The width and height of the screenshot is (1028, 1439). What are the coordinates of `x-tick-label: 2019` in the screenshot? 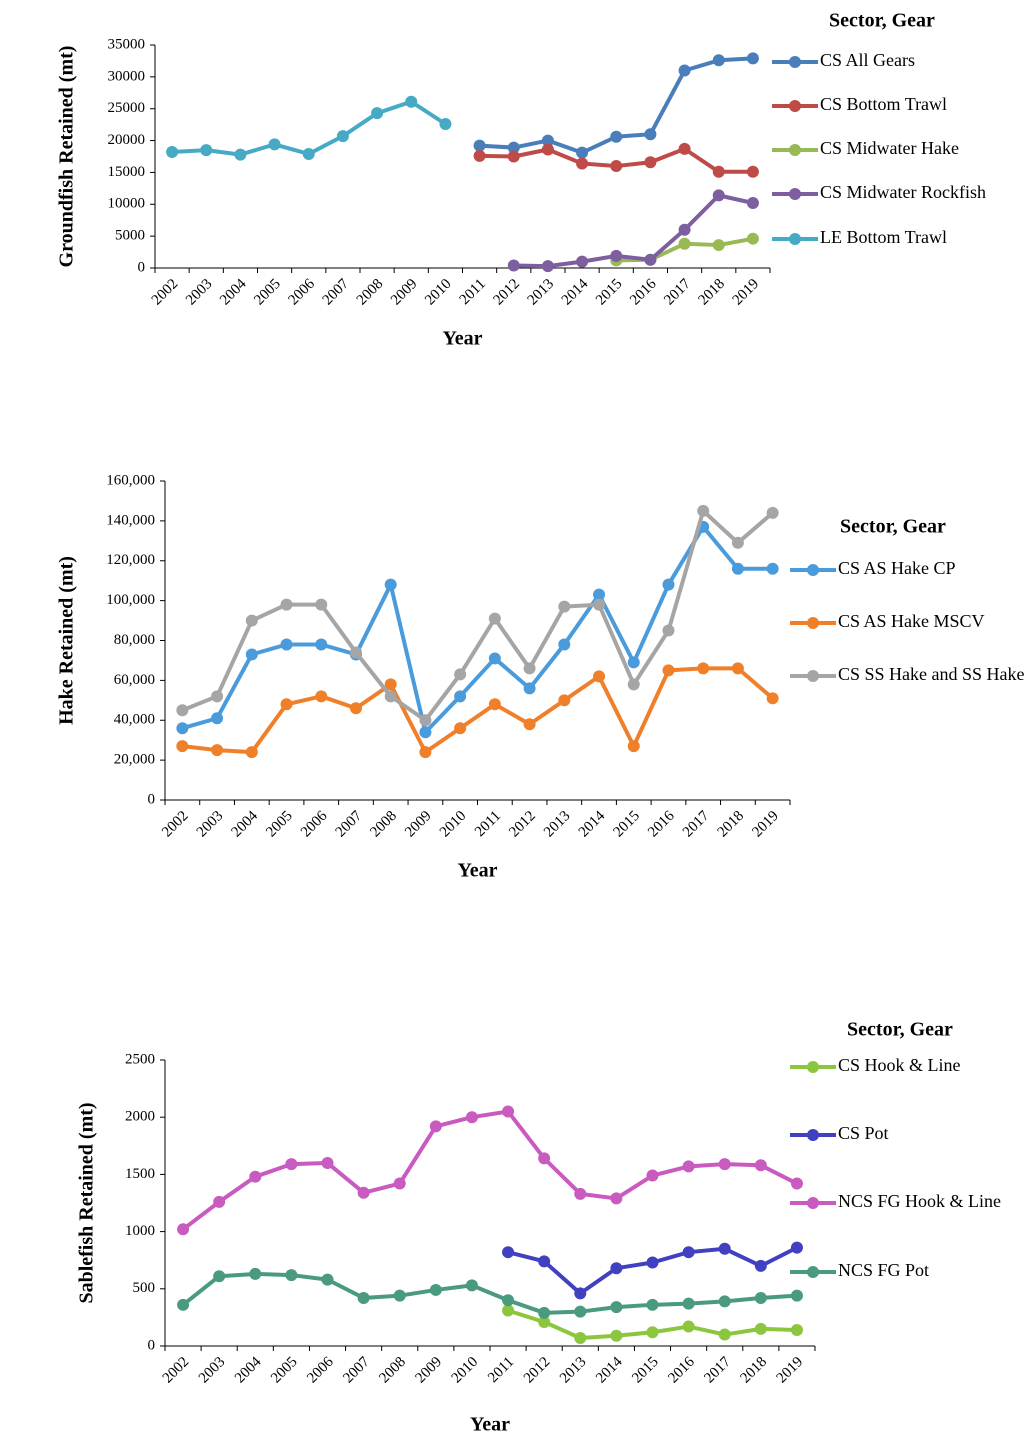 It's located at (746, 292).